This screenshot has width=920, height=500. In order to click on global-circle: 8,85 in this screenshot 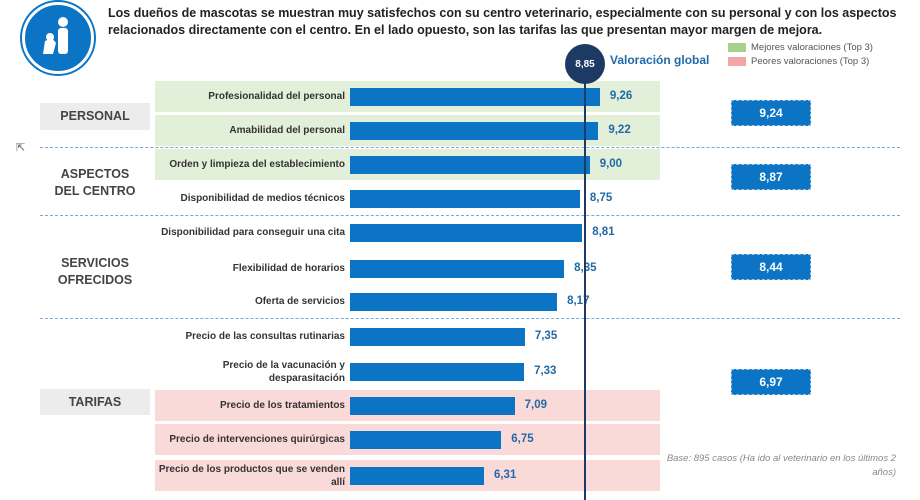, I will do `click(585, 64)`.